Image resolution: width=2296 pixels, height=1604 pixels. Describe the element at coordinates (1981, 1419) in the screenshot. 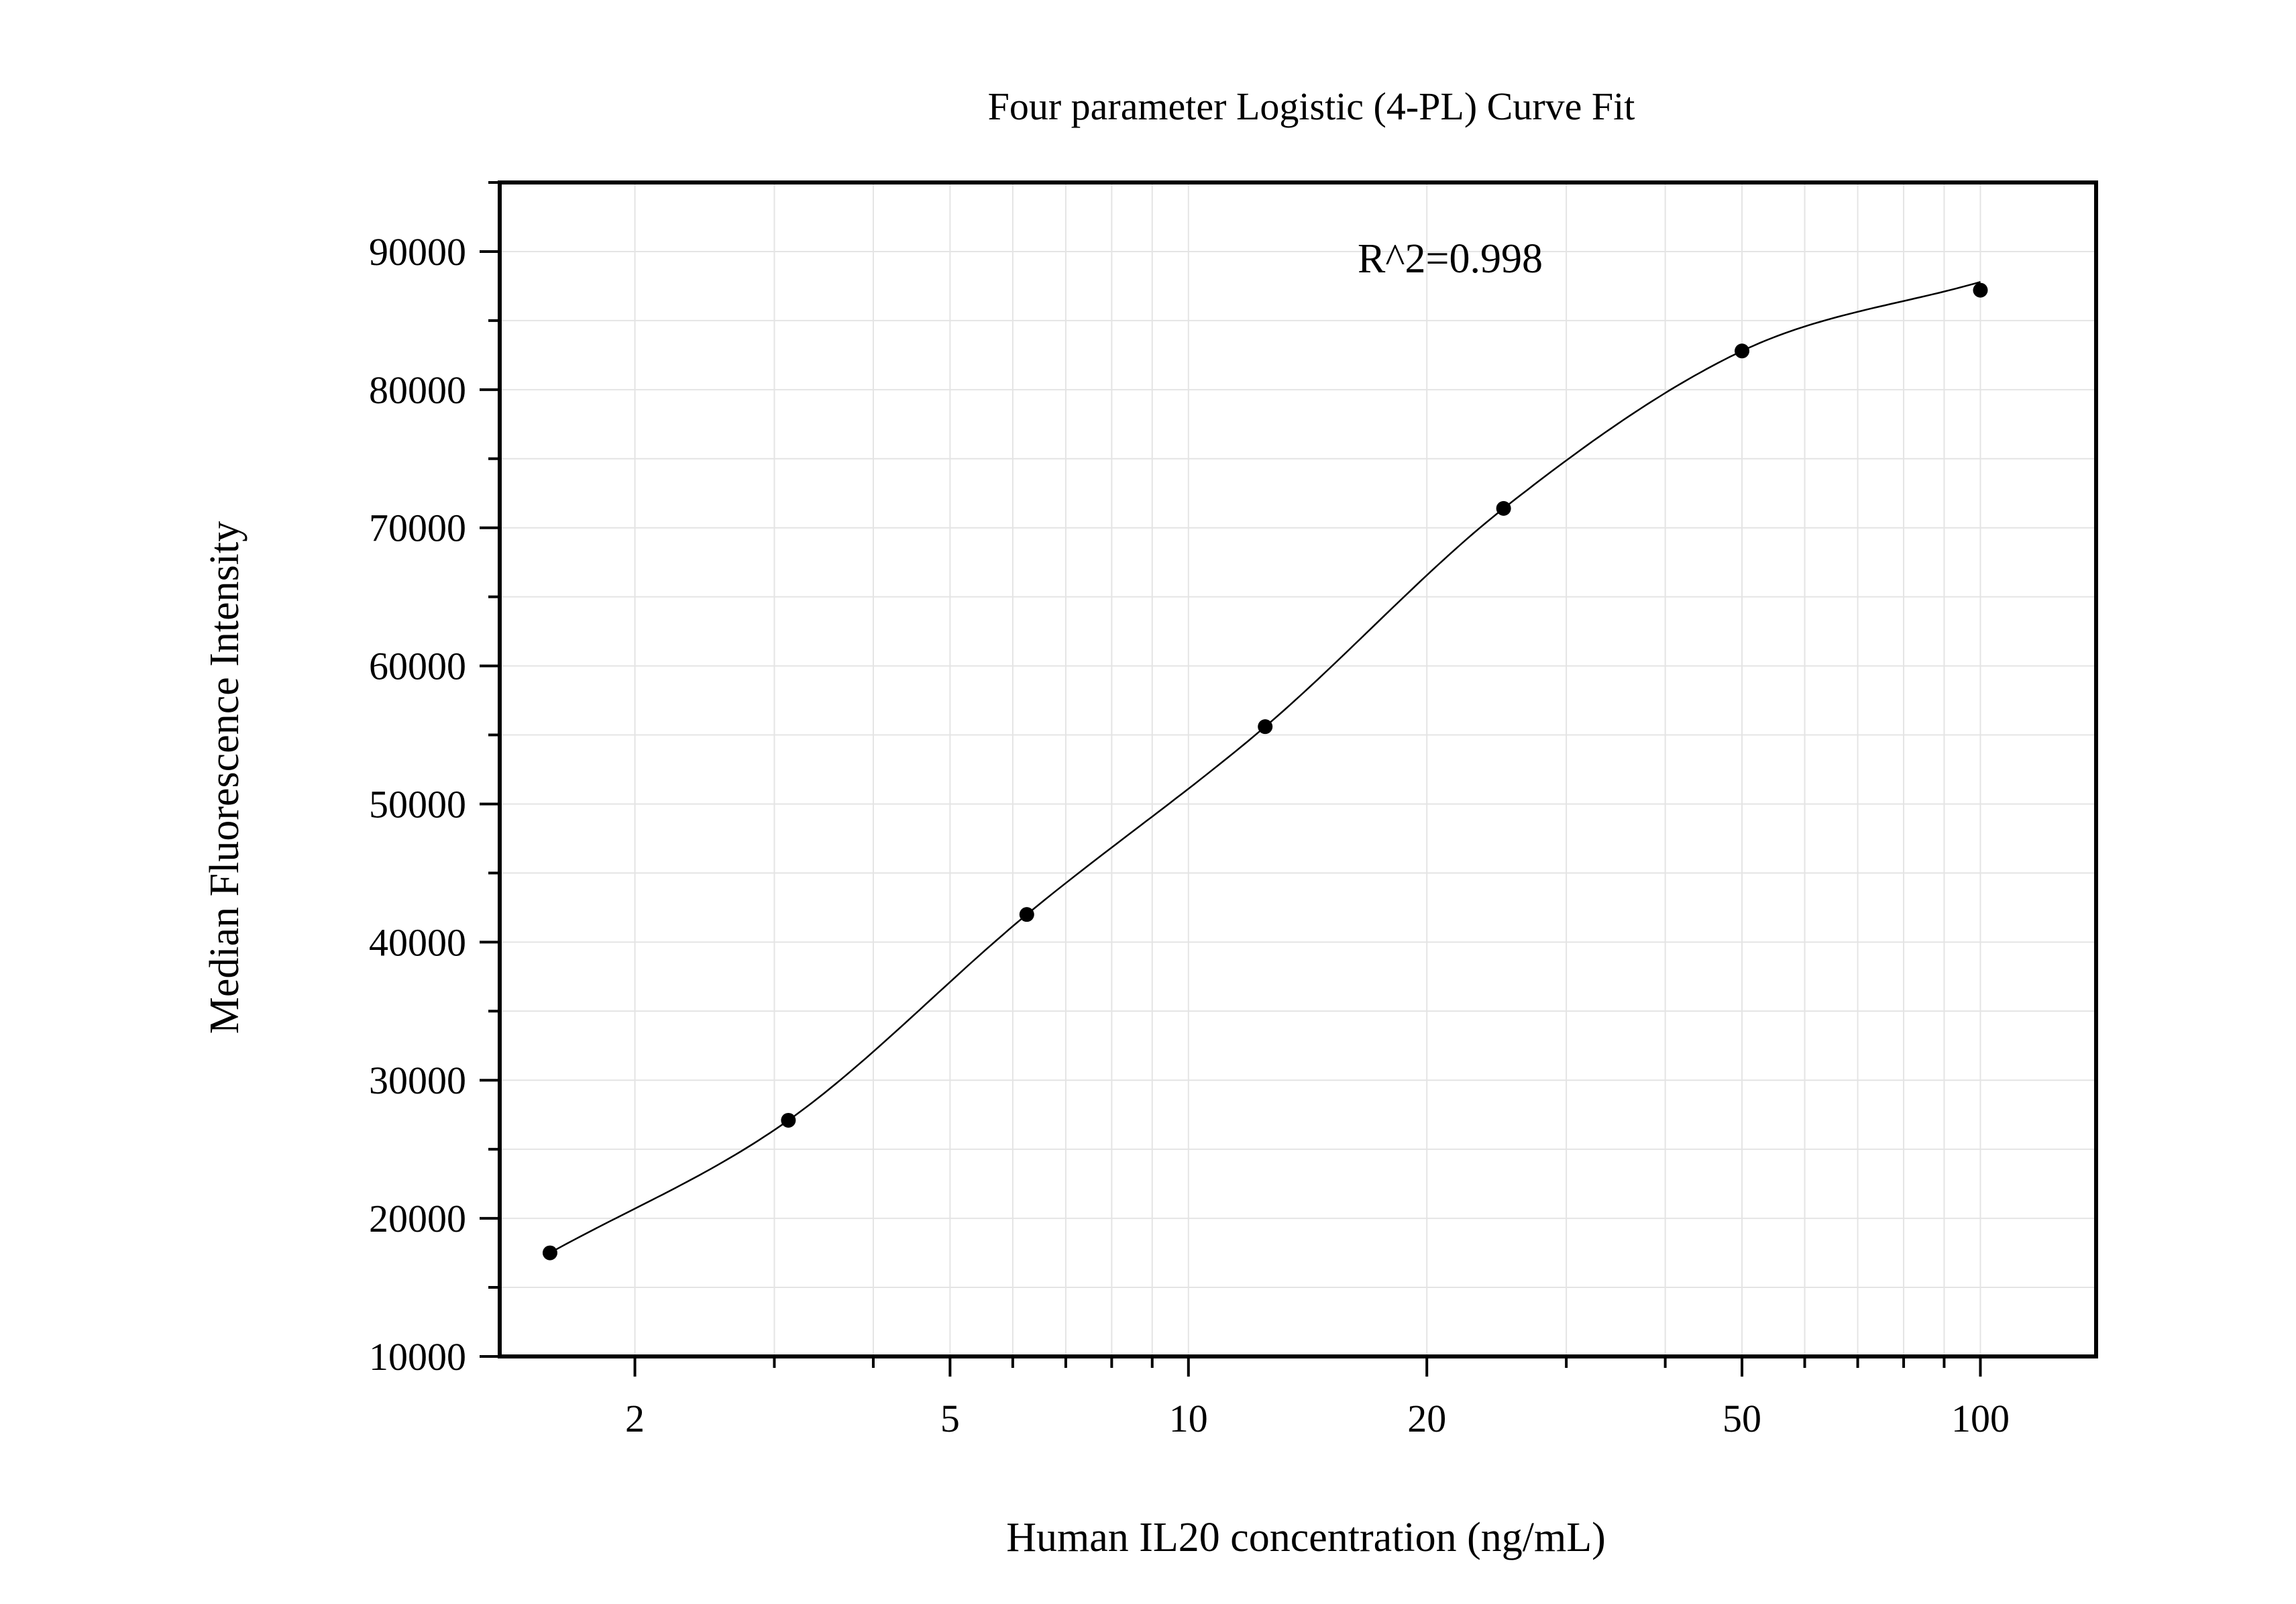

I see `x-tick-label: 100` at that location.